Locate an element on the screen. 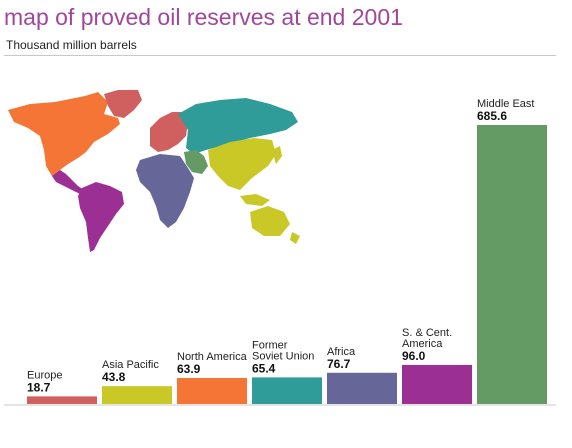 This screenshot has width=572, height=448. map-former-soviet-union is located at coordinates (238, 126).